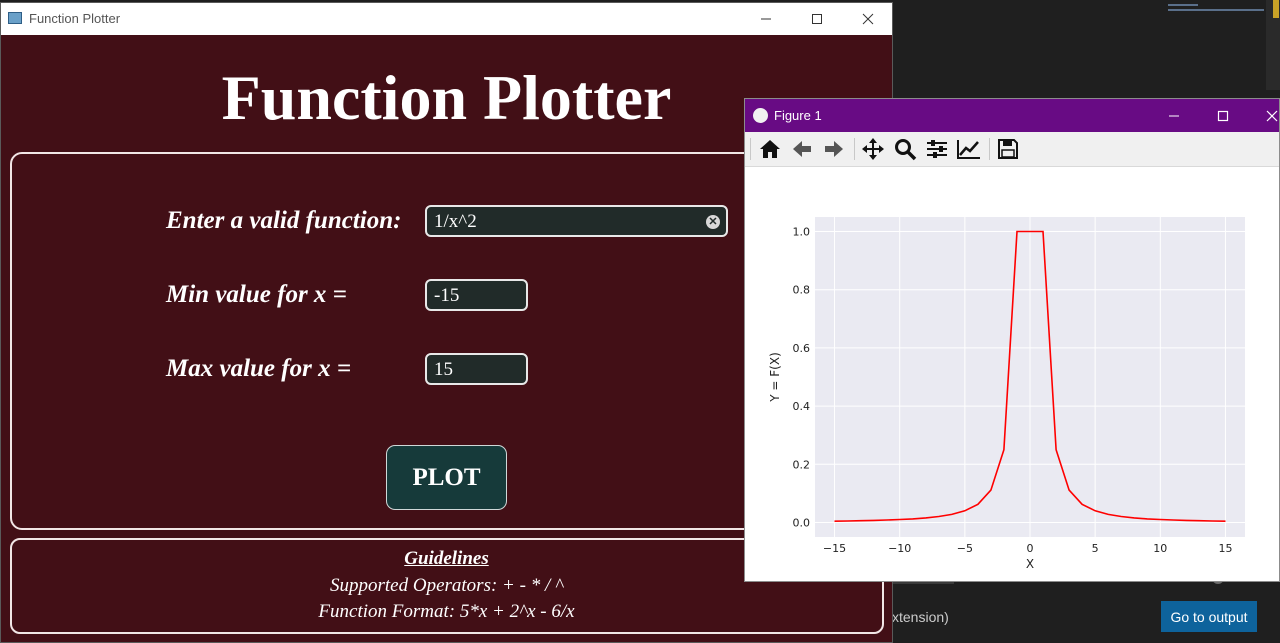 The image size is (1280, 643). What do you see at coordinates (256, 294) in the screenshot?
I see `min-x-label: Min value for x =` at bounding box center [256, 294].